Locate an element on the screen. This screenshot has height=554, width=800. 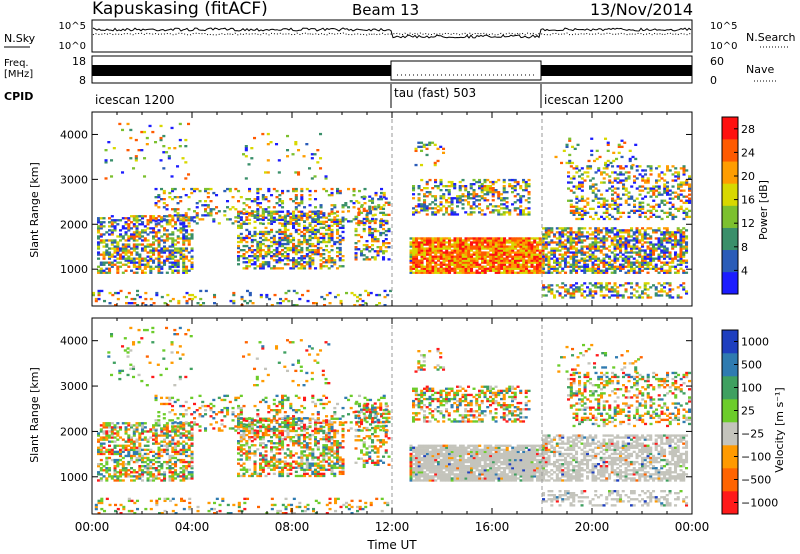
power-cell-1907 is located at coordinates (417, 254).